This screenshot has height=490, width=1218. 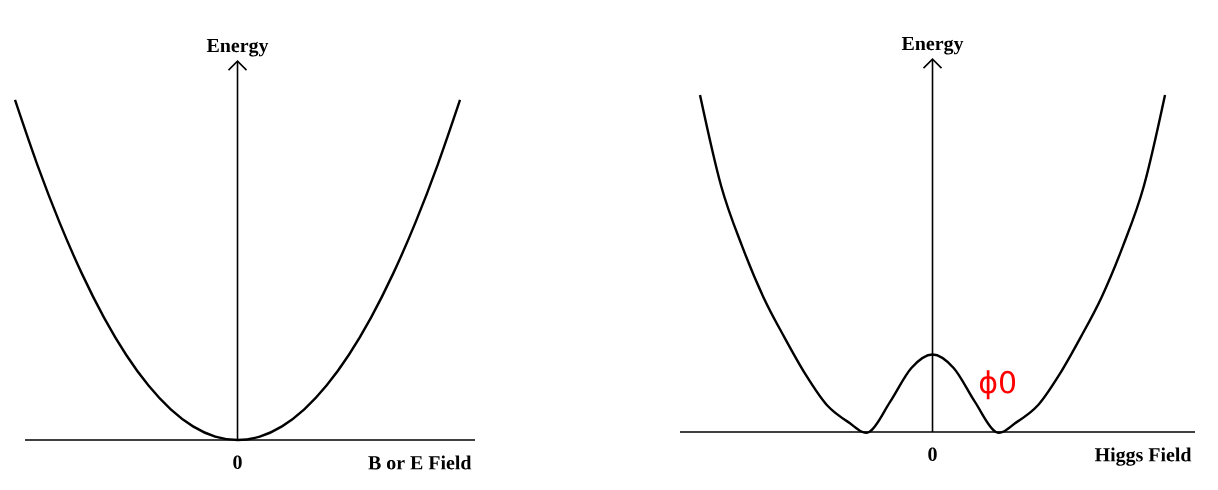 What do you see at coordinates (997, 385) in the screenshot?
I see `annotation: ϕ0` at bounding box center [997, 385].